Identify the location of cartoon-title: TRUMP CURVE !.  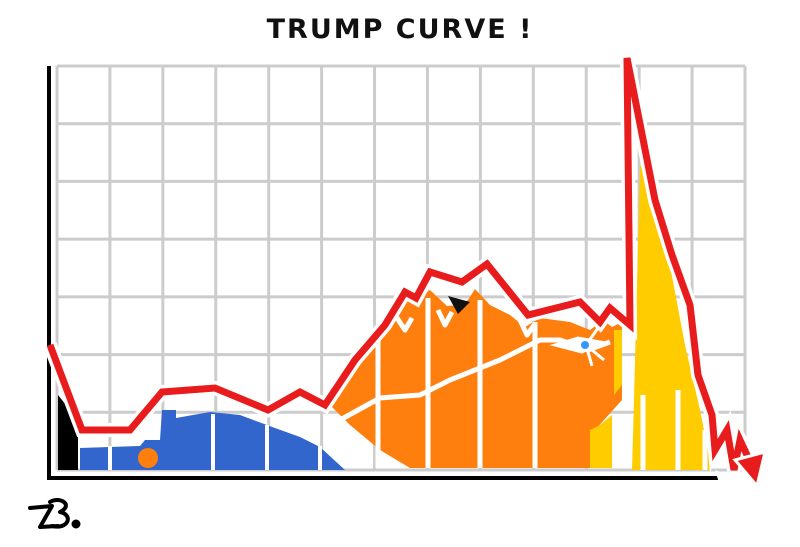
(400, 29).